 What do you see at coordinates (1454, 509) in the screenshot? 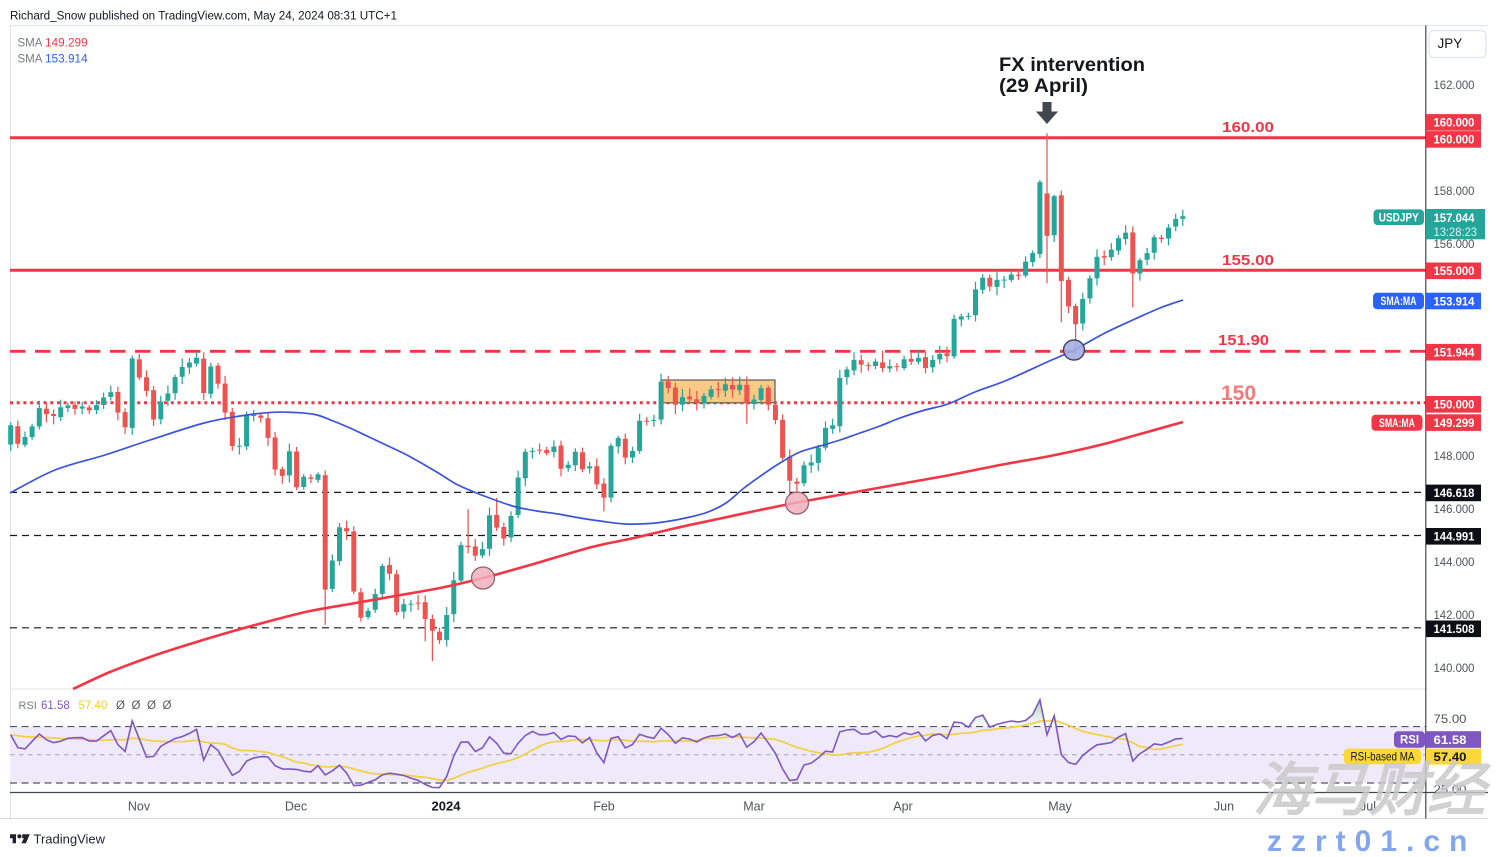
I see `svg-text: 146.000` at bounding box center [1454, 509].